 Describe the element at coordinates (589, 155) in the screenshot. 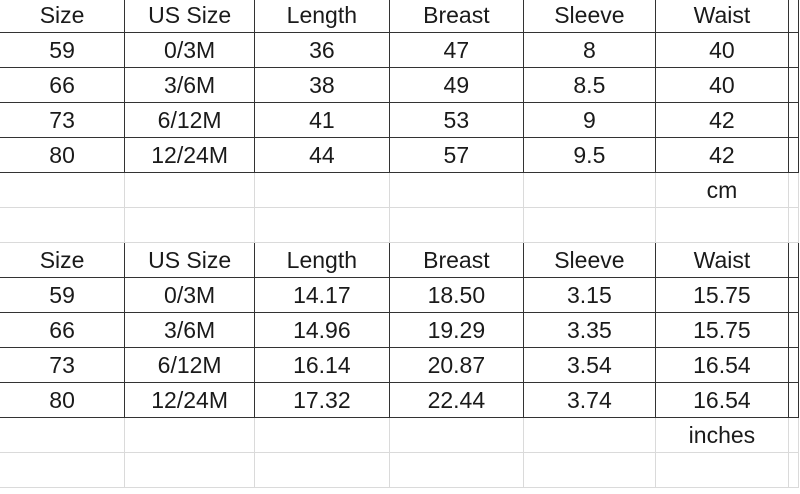

I see `data-cell: 9.5` at that location.